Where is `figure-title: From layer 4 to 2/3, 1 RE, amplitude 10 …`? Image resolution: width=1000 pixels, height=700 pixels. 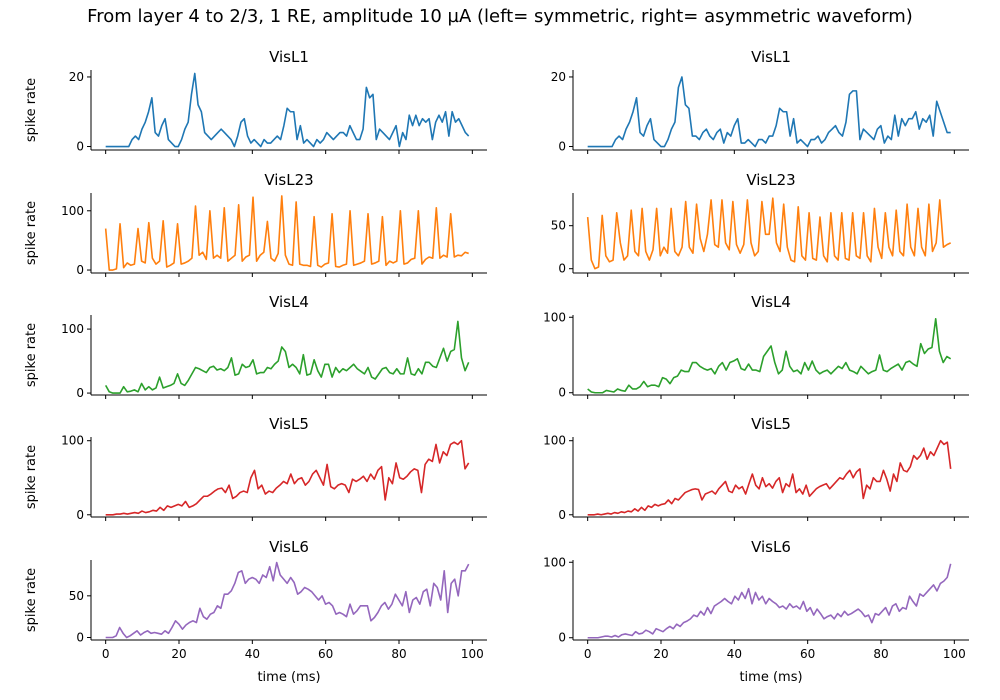
figure-title: From layer 4 to 2/3, 1 RE, amplitude 10 … is located at coordinates (500, 16).